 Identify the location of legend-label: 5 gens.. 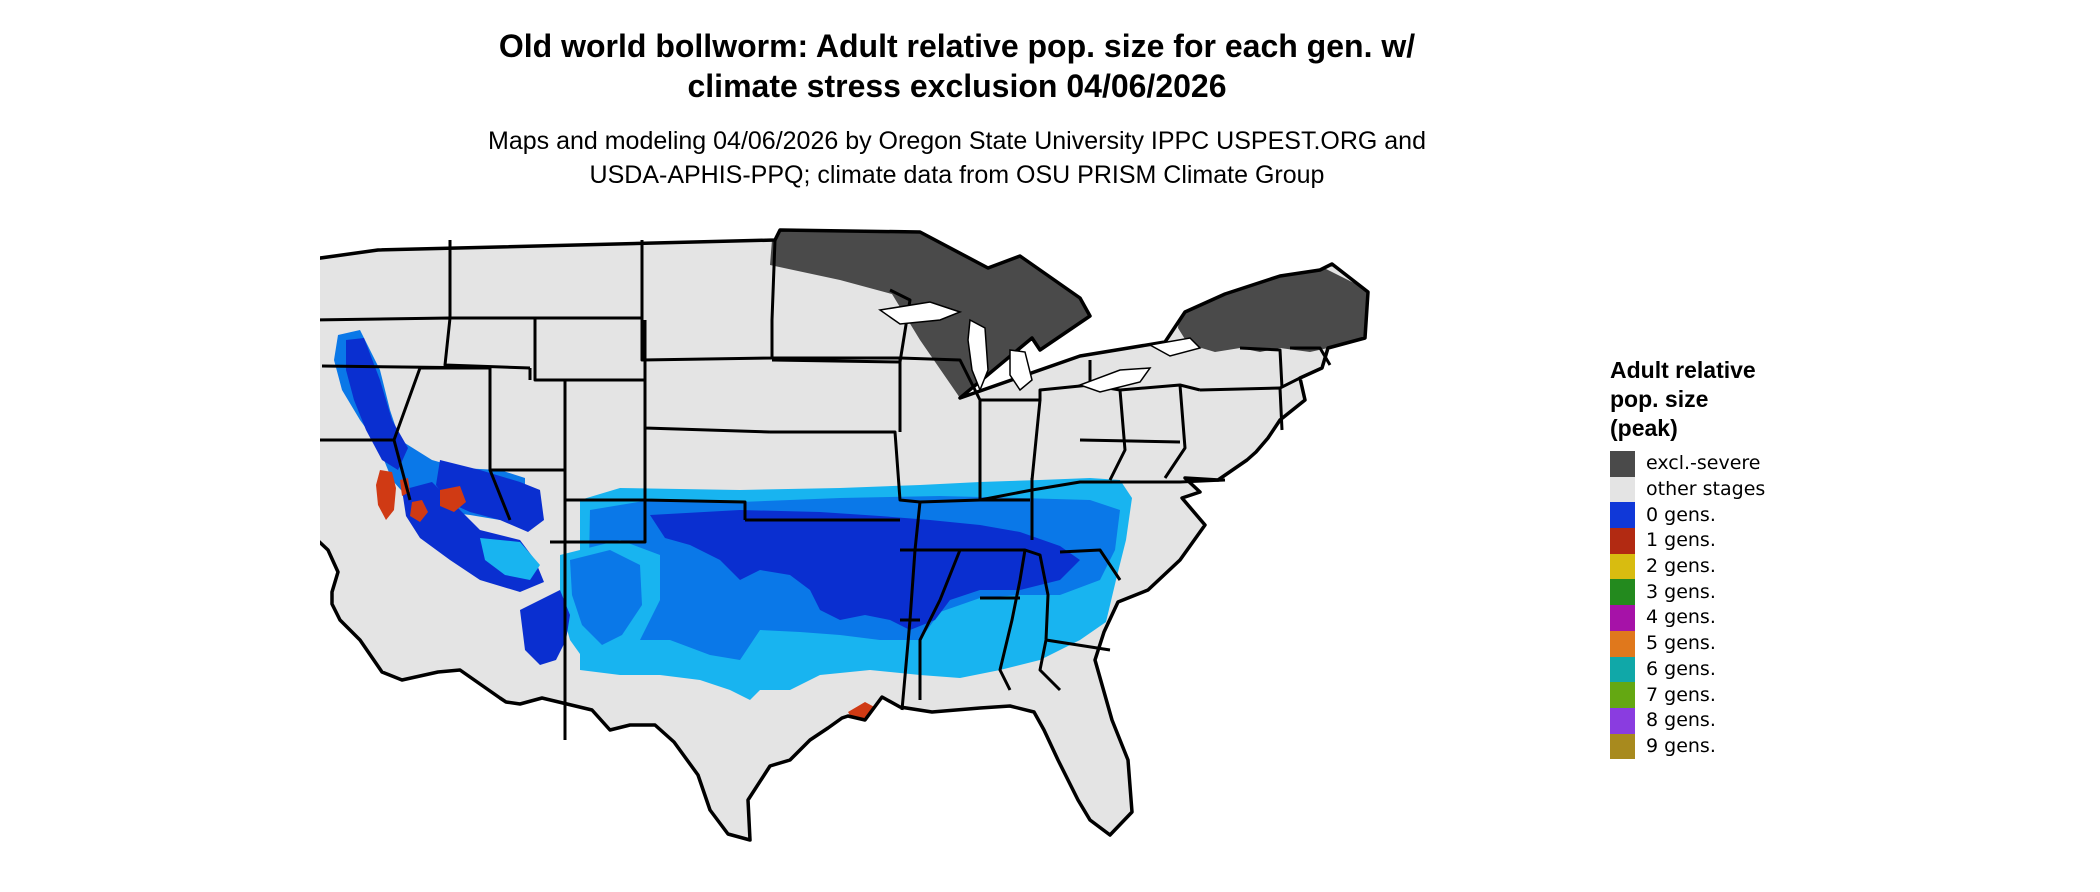
(1681, 643).